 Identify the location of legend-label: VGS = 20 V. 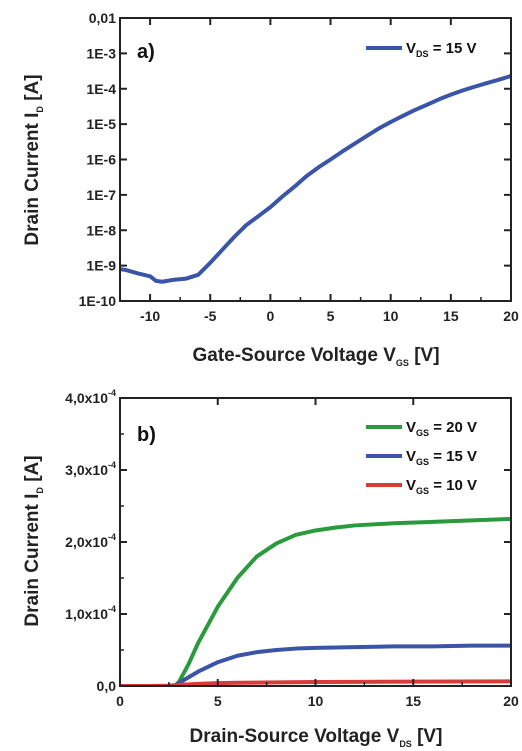
(441, 428).